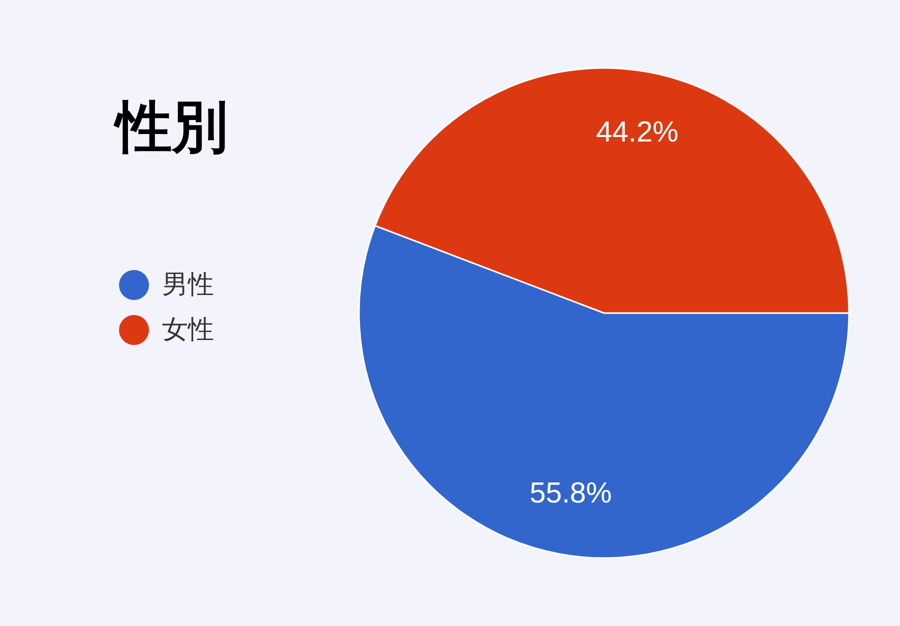 Image resolution: width=900 pixels, height=626 pixels. I want to click on legend-label: 男性, so click(188, 285).